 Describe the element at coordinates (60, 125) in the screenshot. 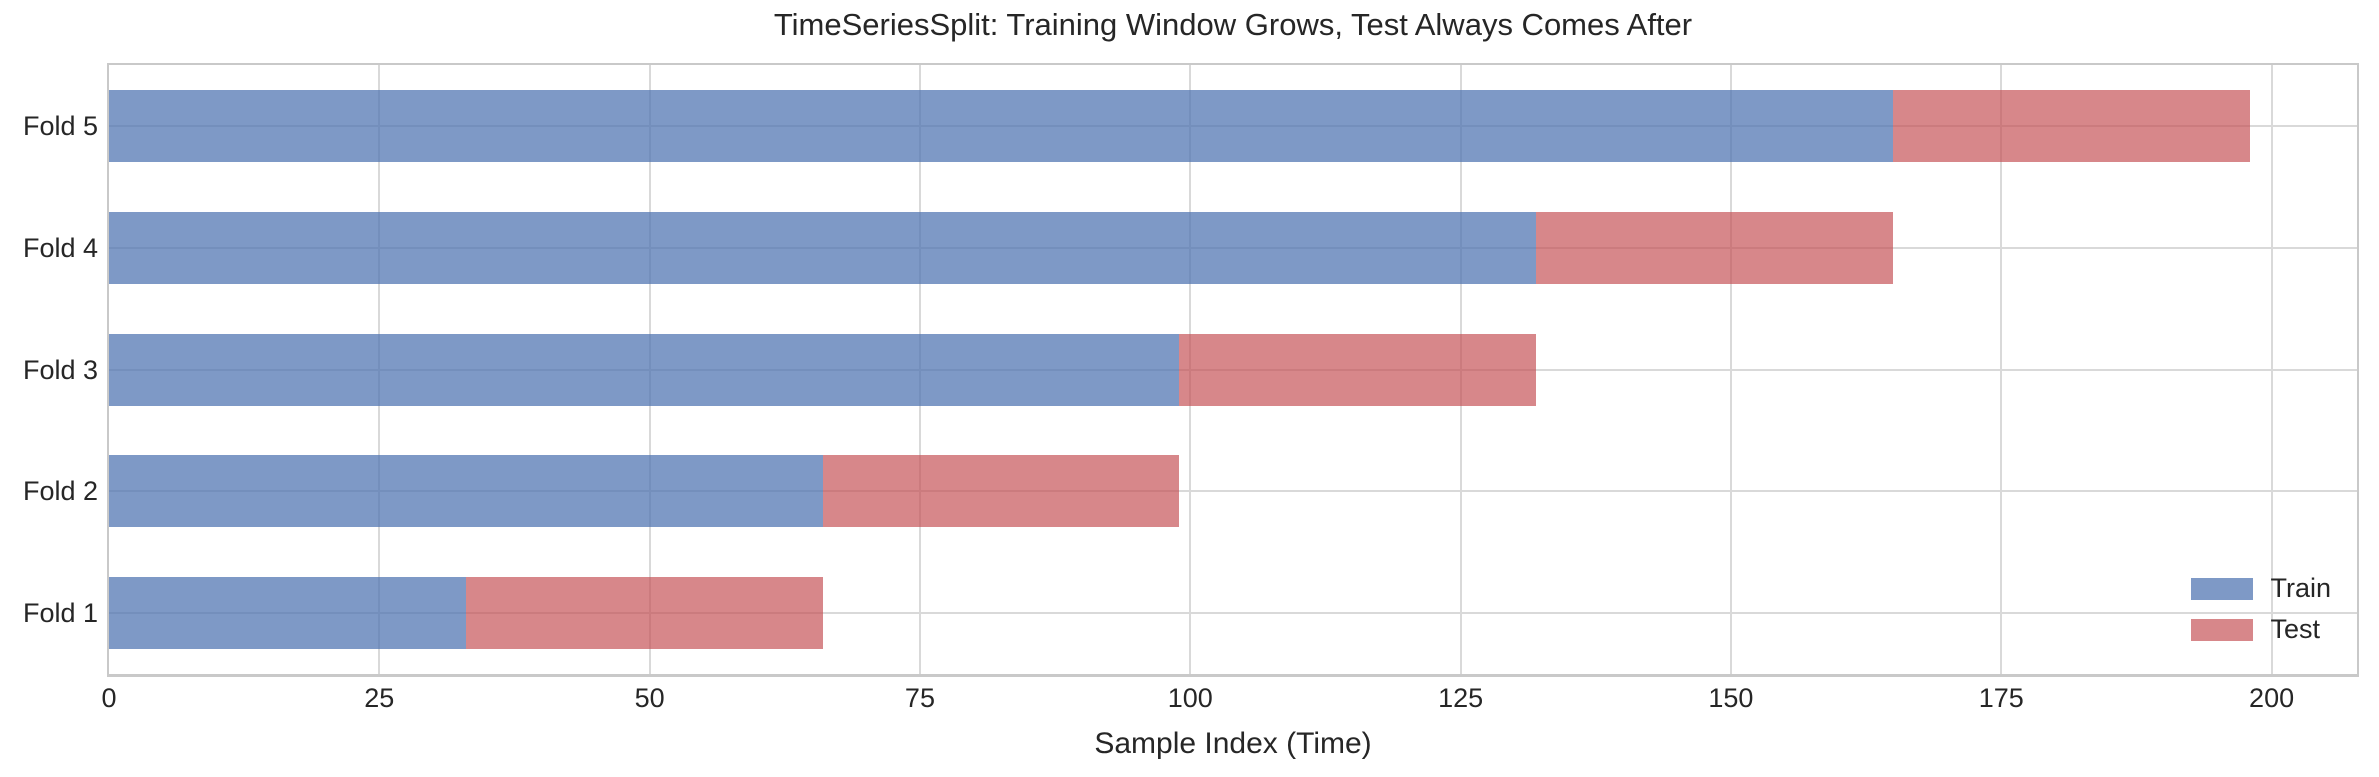

I see `ytick-label-fold-5: Fold 5` at that location.